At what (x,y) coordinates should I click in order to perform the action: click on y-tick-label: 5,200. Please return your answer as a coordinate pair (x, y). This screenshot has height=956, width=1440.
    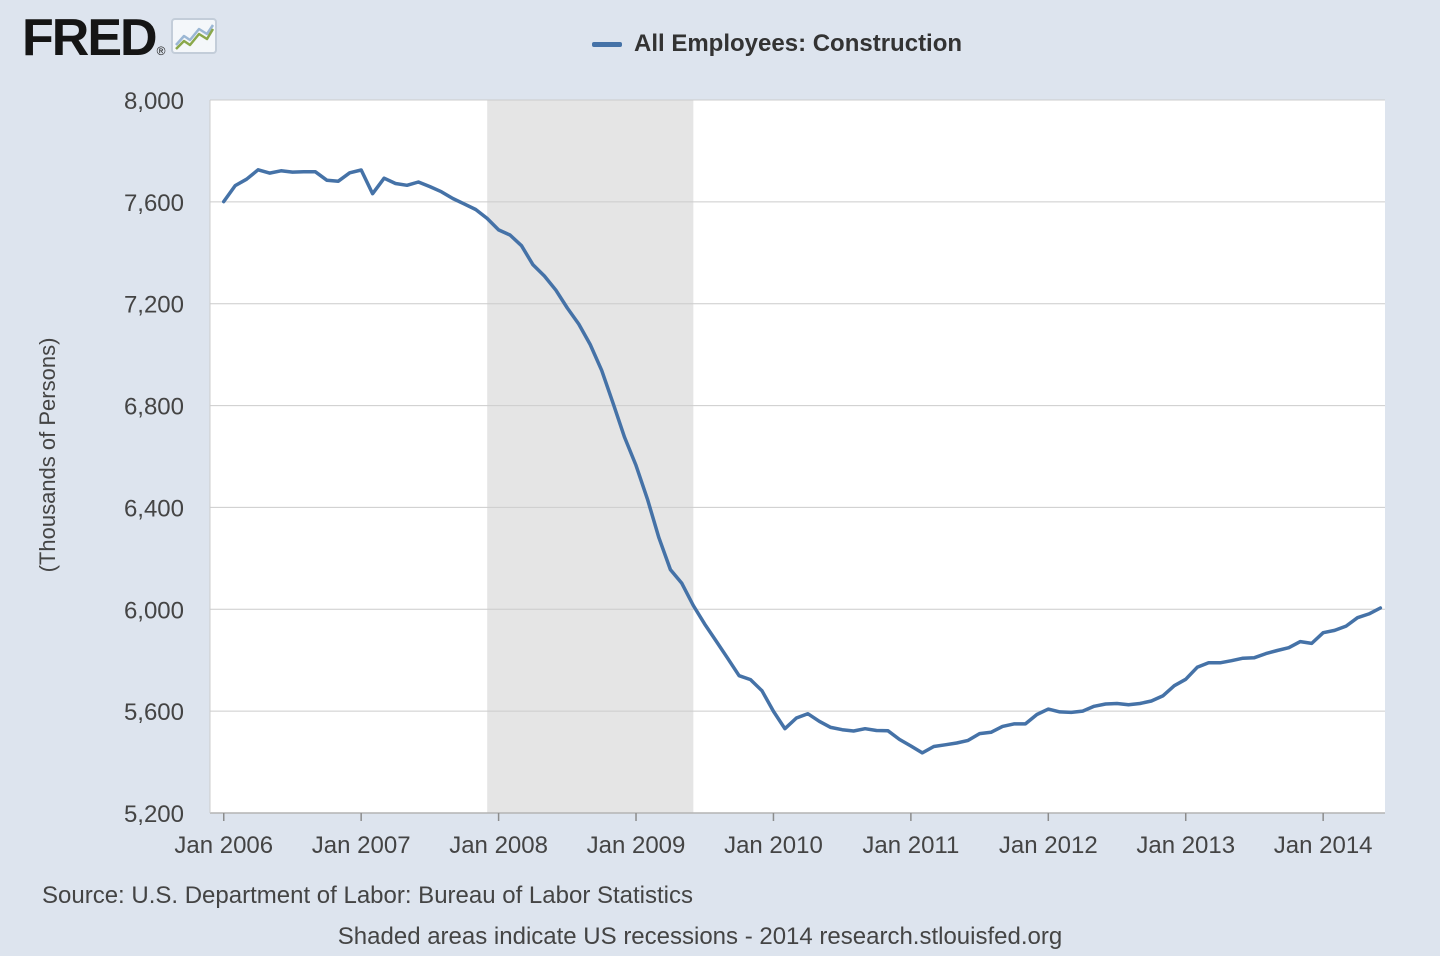
    Looking at the image, I should click on (154, 814).